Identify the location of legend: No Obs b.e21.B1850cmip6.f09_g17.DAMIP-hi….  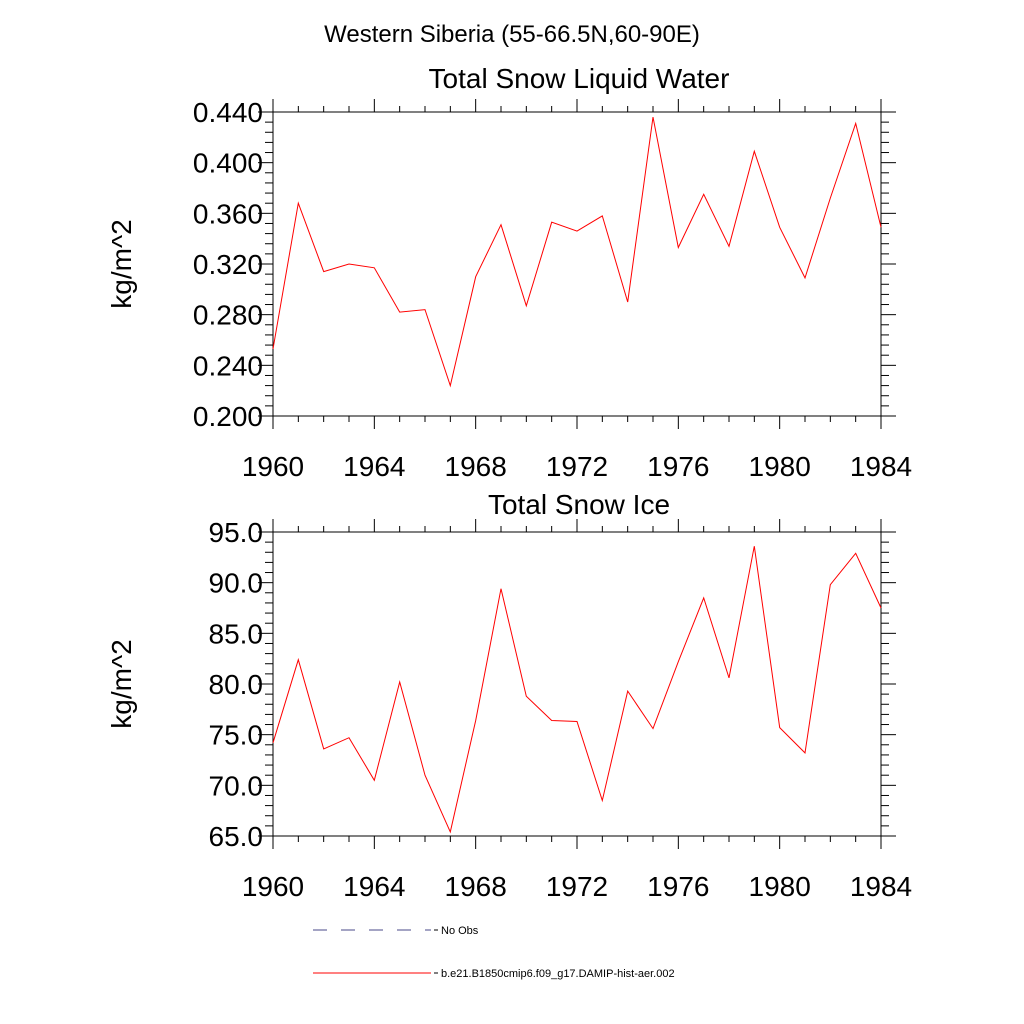
(494, 952).